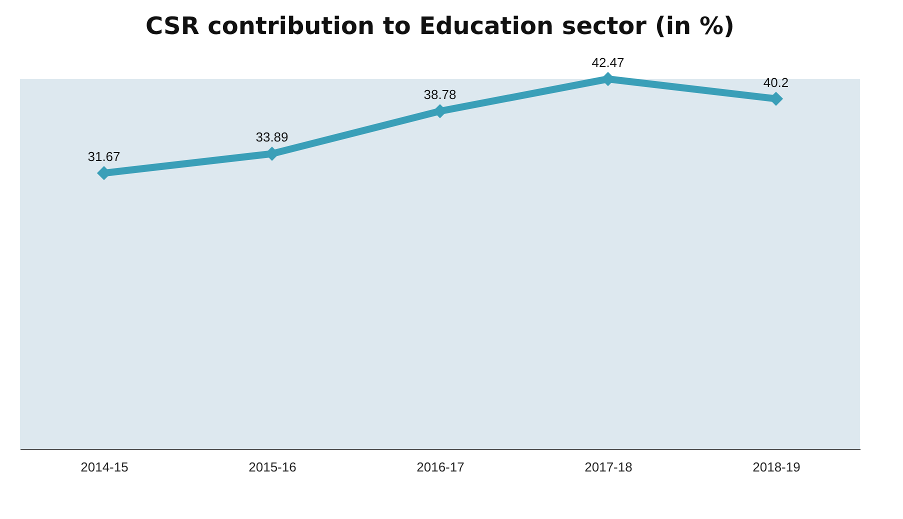 This screenshot has height=519, width=903. Describe the element at coordinates (272, 467) in the screenshot. I see `x-tick-label: 2015-16` at that location.